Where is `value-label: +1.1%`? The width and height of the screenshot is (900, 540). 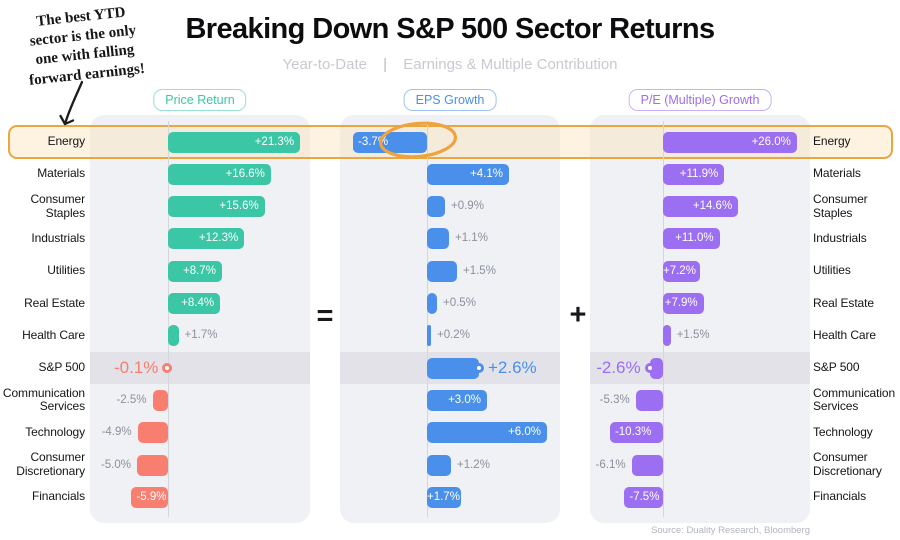 value-label: +1.1% is located at coordinates (471, 238).